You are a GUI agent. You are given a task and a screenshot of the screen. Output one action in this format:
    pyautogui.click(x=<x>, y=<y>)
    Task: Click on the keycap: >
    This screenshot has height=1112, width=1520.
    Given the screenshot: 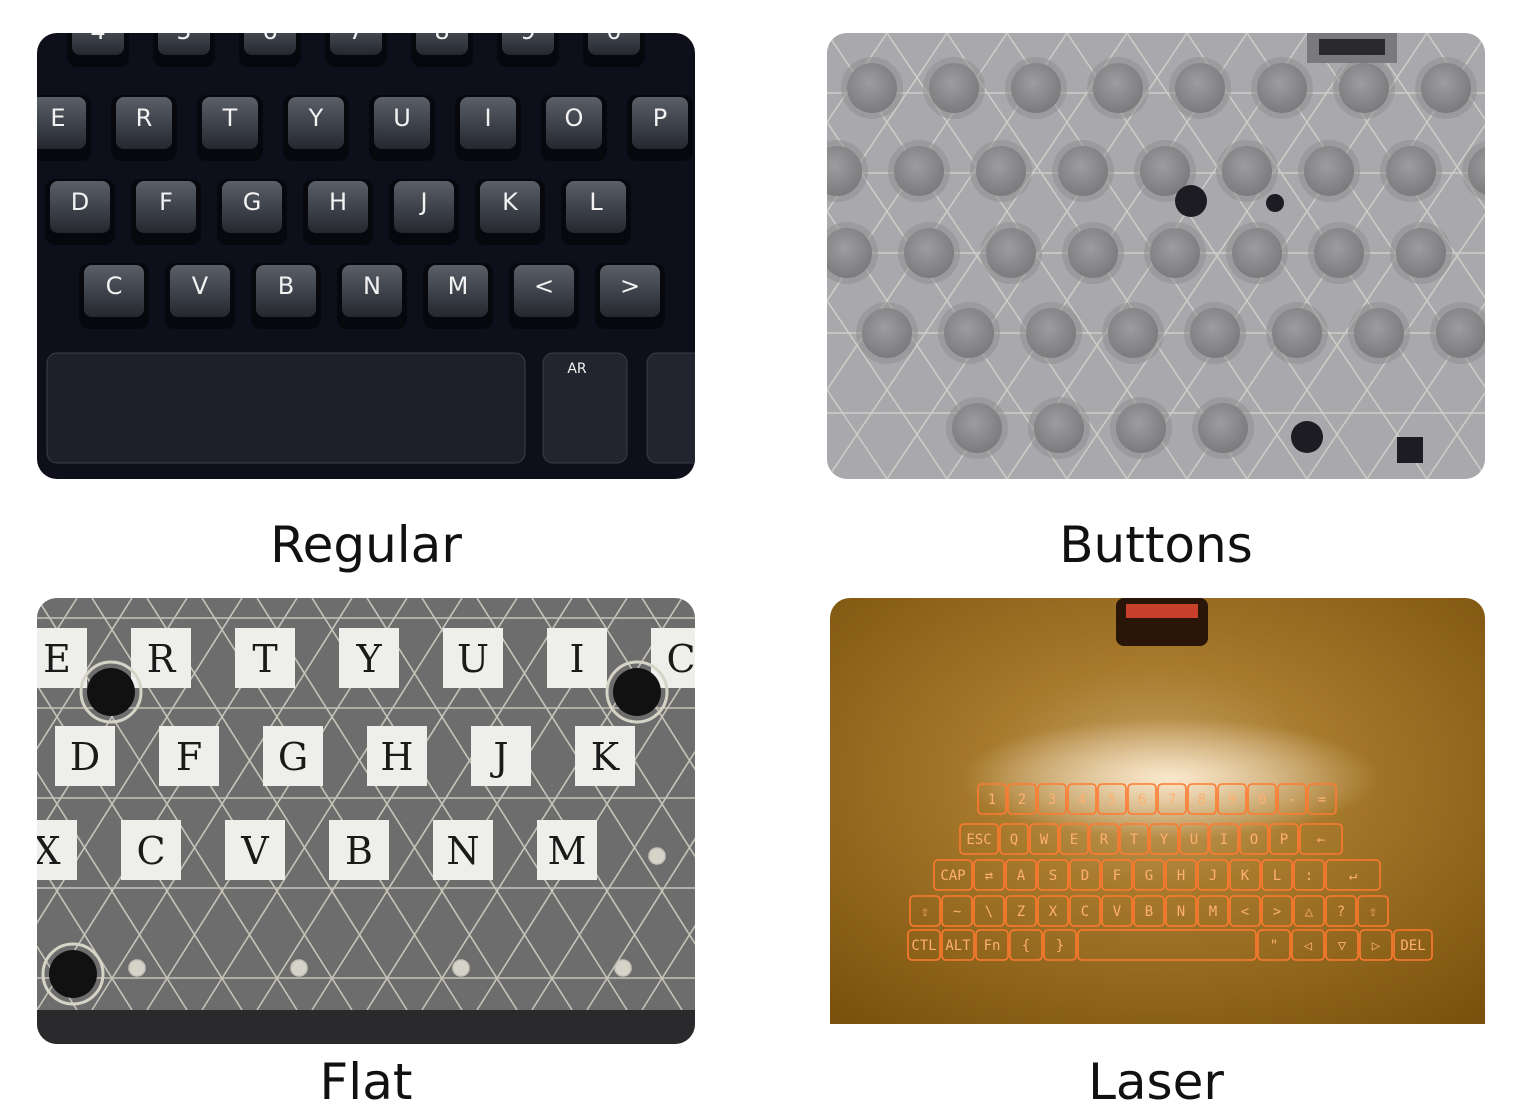 What is the action you would take?
    pyautogui.click(x=630, y=296)
    